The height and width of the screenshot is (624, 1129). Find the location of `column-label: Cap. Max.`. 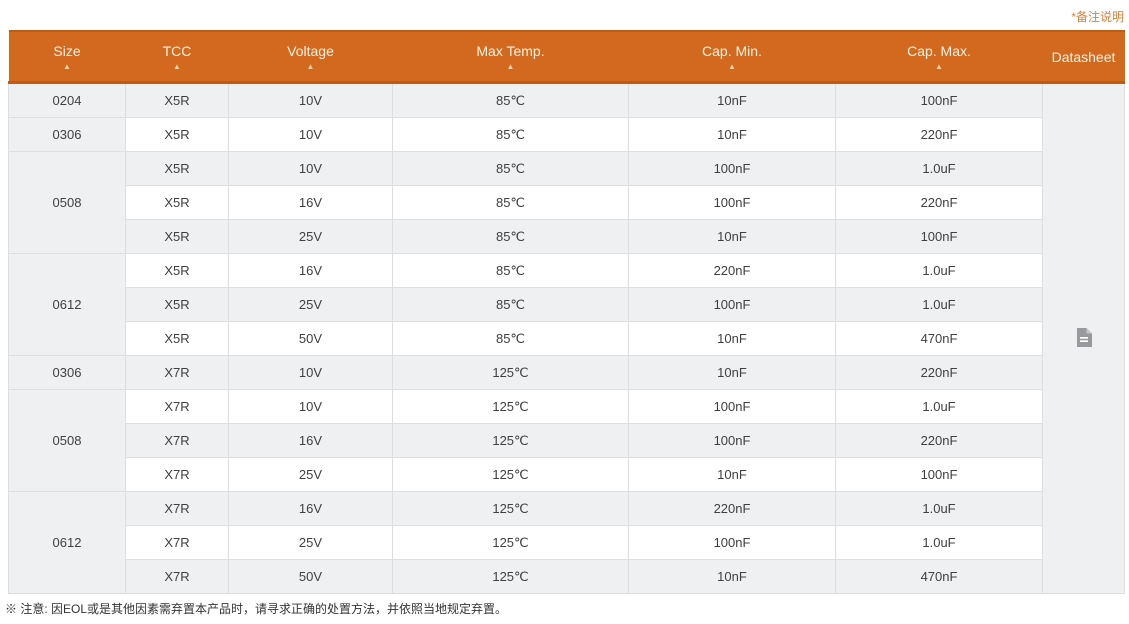

column-label: Cap. Max. is located at coordinates (939, 50).